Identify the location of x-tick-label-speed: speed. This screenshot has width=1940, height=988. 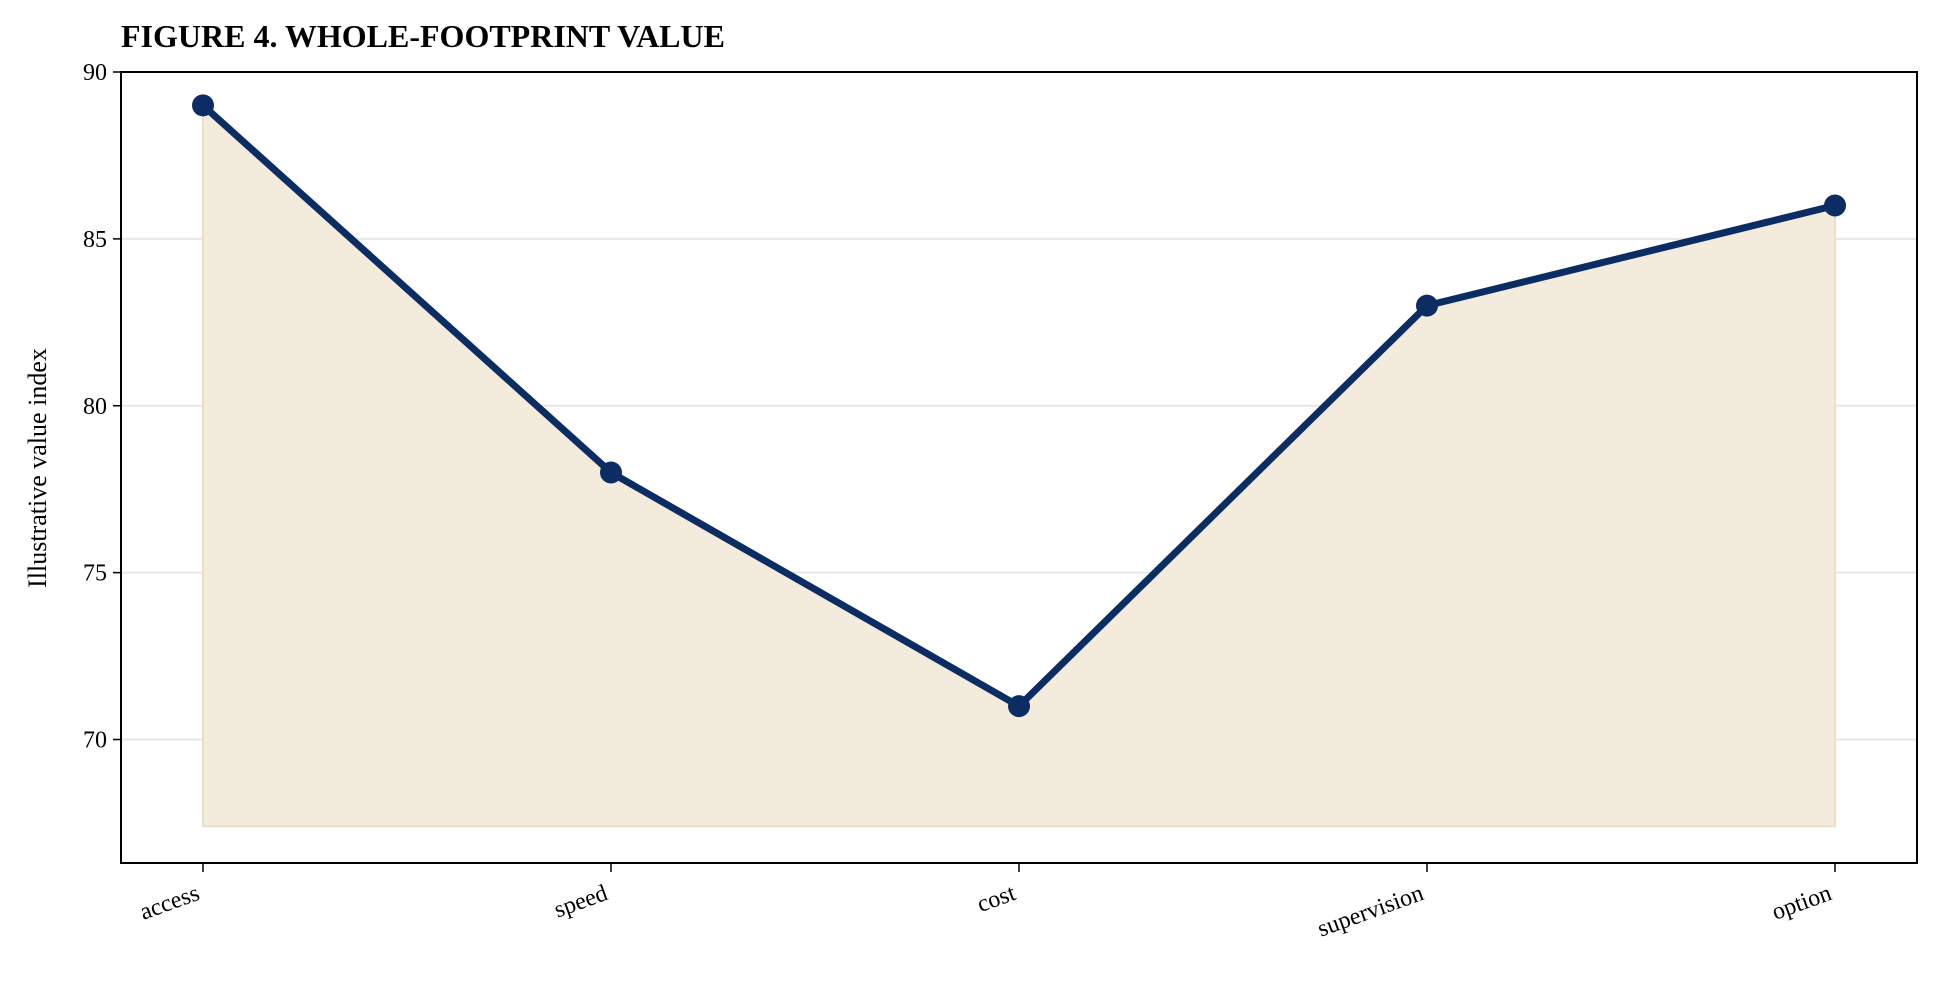
(581, 901).